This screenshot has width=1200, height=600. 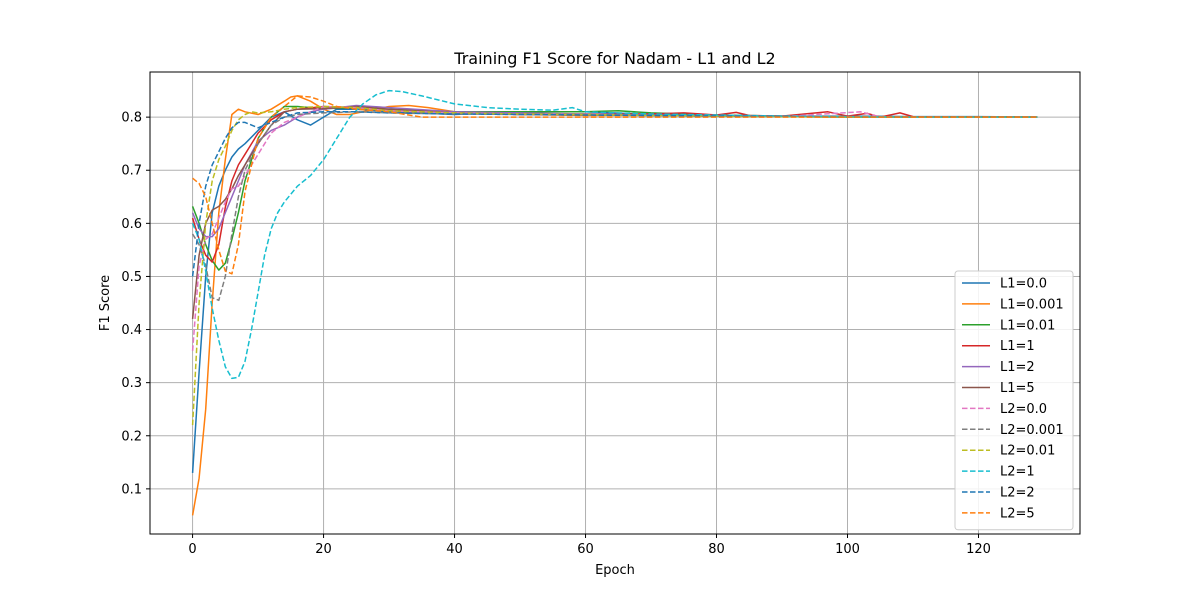 I want to click on legend-label: L2=0.01, so click(x=1027, y=451).